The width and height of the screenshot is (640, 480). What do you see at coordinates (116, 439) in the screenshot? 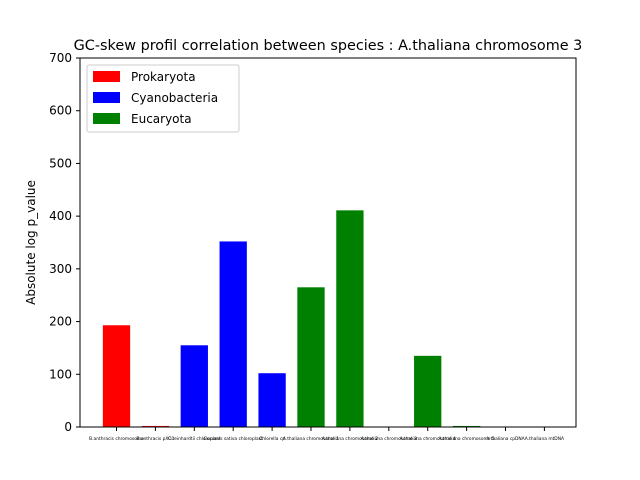
I see `x-tick-label-0: B.anthracis chromosome` at bounding box center [116, 439].